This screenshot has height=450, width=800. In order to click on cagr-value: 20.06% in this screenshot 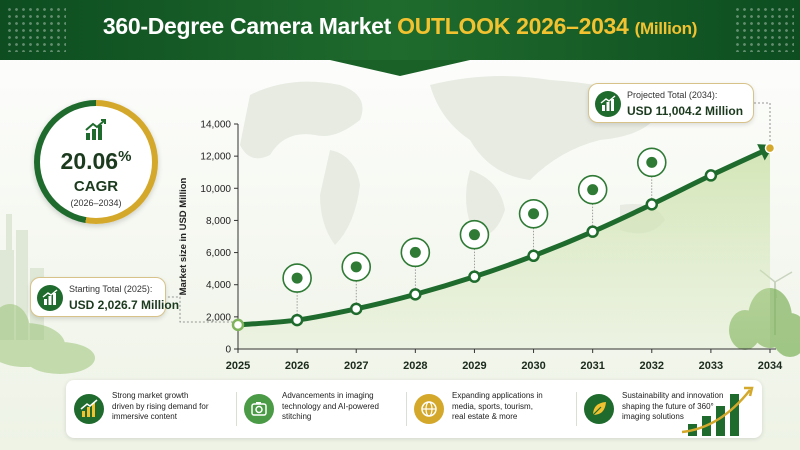, I will do `click(96, 161)`.